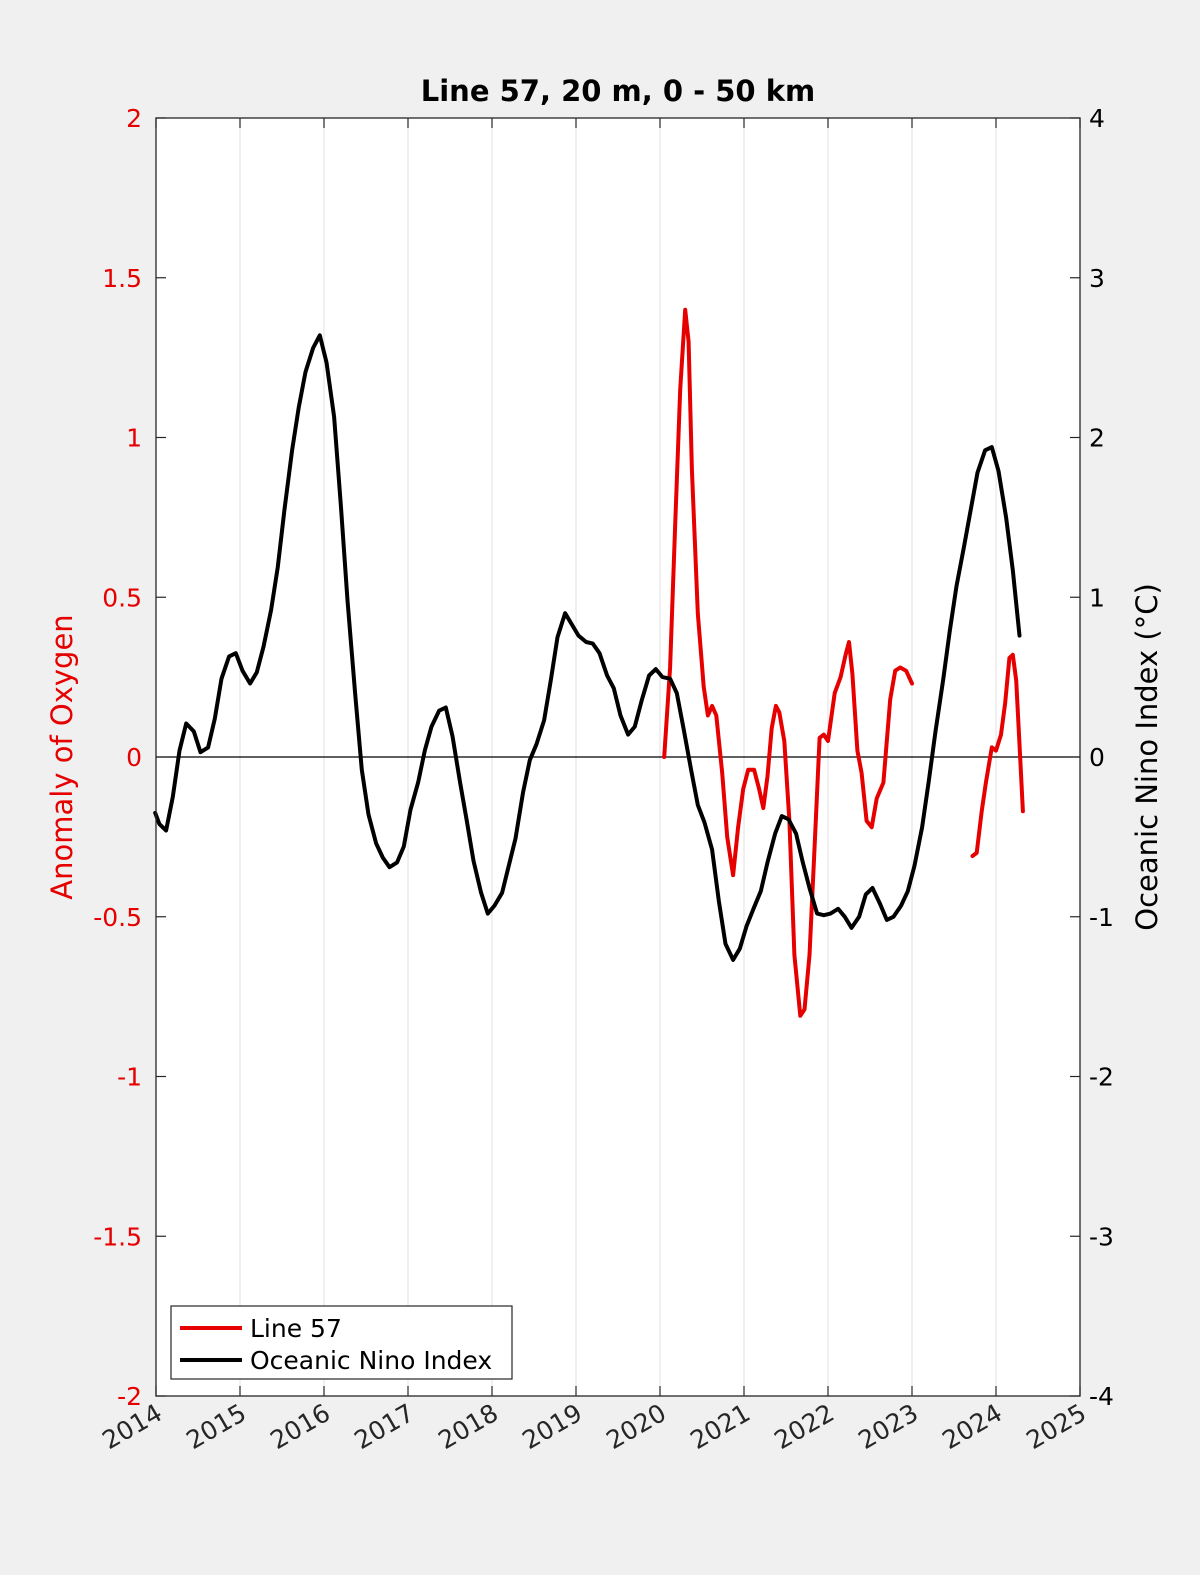 The height and width of the screenshot is (1575, 1200). I want to click on x-tick-label-2022: 2022, so click(804, 1426).